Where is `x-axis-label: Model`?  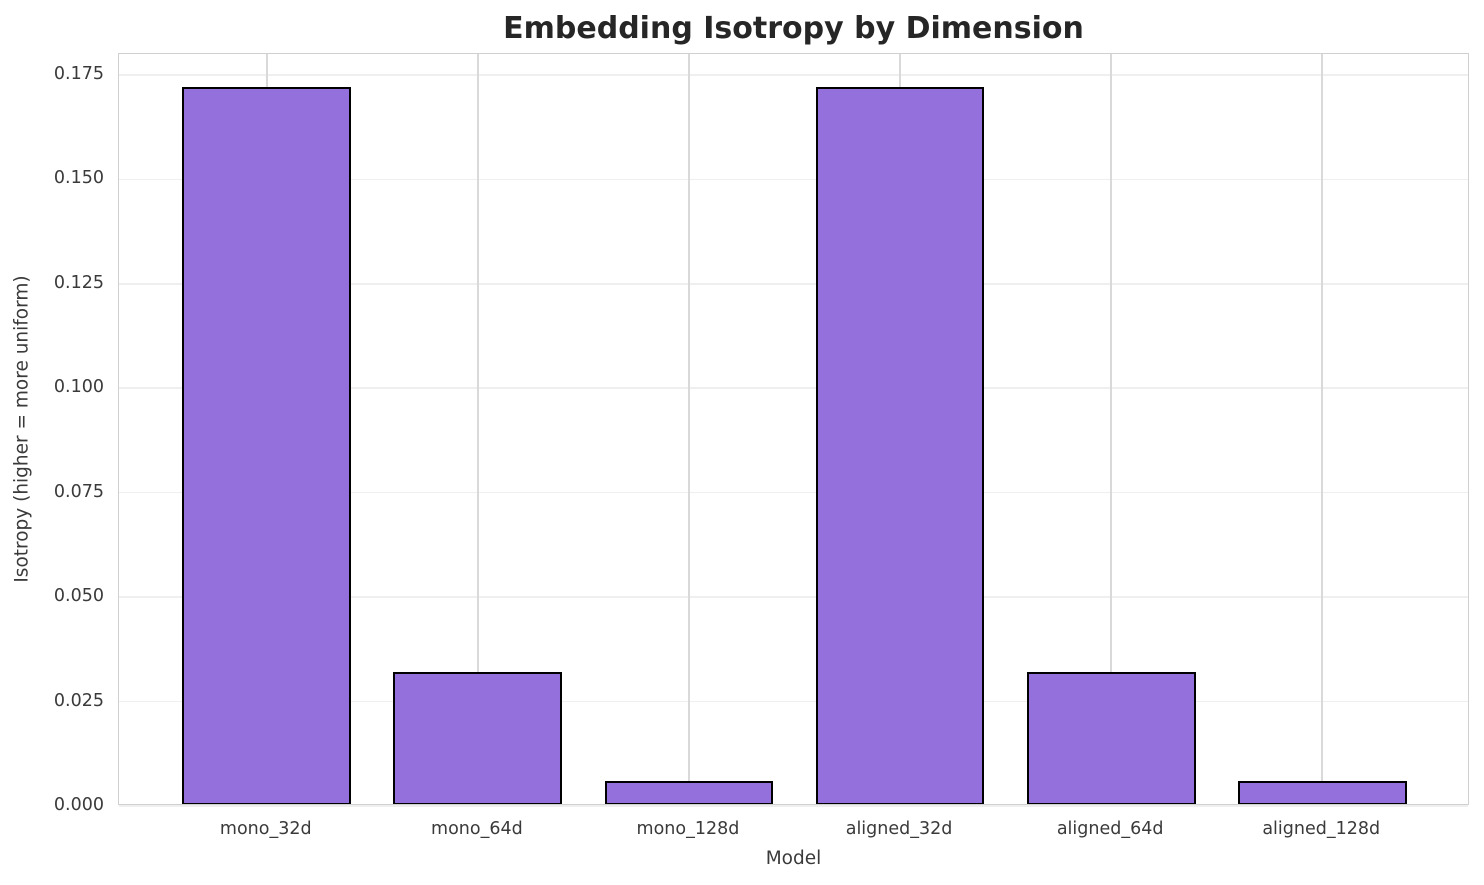 x-axis-label: Model is located at coordinates (793, 858).